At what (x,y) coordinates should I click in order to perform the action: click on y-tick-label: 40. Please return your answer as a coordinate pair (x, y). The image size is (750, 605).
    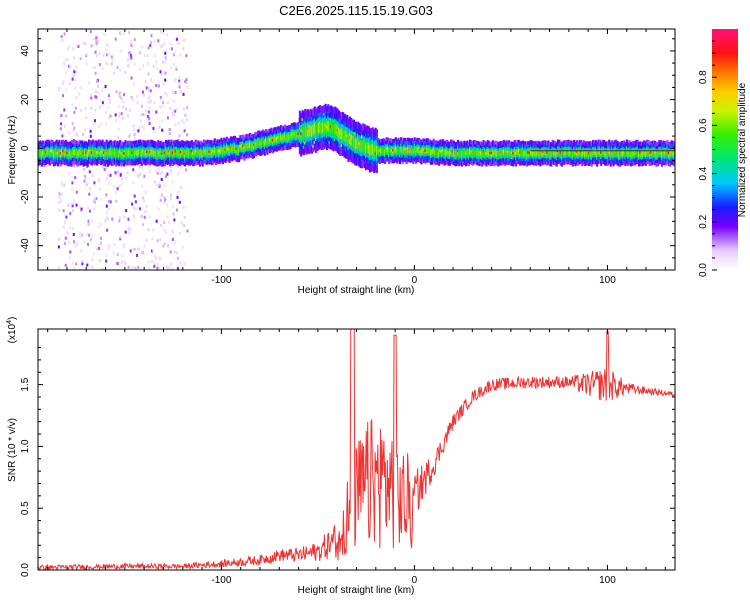
    Looking at the image, I should click on (25, 51).